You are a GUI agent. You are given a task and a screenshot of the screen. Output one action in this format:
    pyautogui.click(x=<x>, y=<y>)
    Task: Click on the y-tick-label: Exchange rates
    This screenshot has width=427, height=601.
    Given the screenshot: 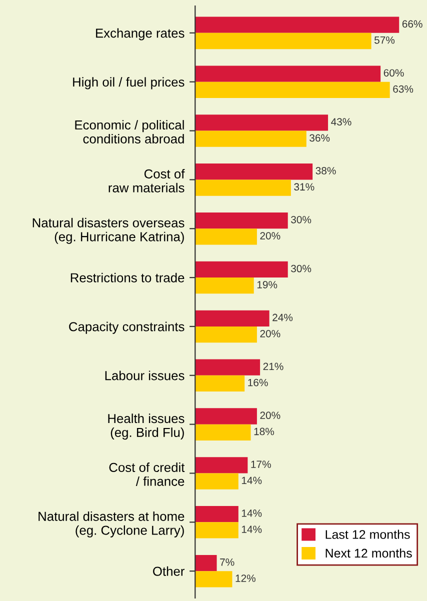 What is the action you would take?
    pyautogui.click(x=140, y=34)
    